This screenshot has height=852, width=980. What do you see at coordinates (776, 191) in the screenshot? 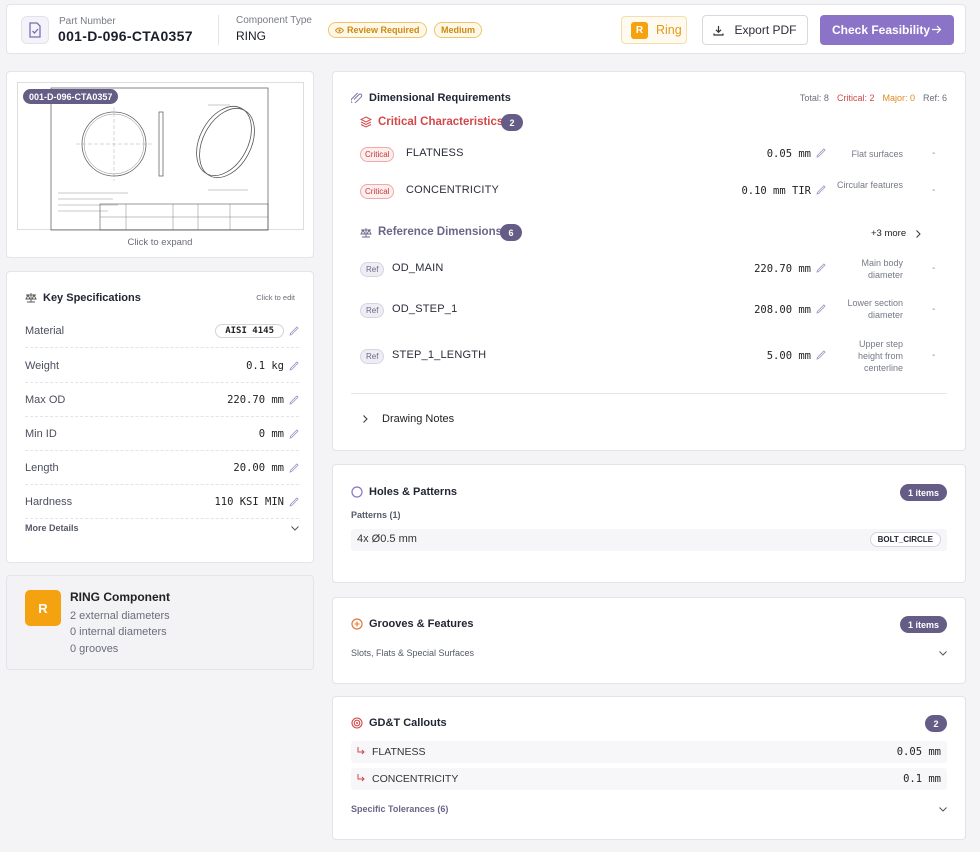
I see `feature-value: 0.10 mm TIR` at bounding box center [776, 191].